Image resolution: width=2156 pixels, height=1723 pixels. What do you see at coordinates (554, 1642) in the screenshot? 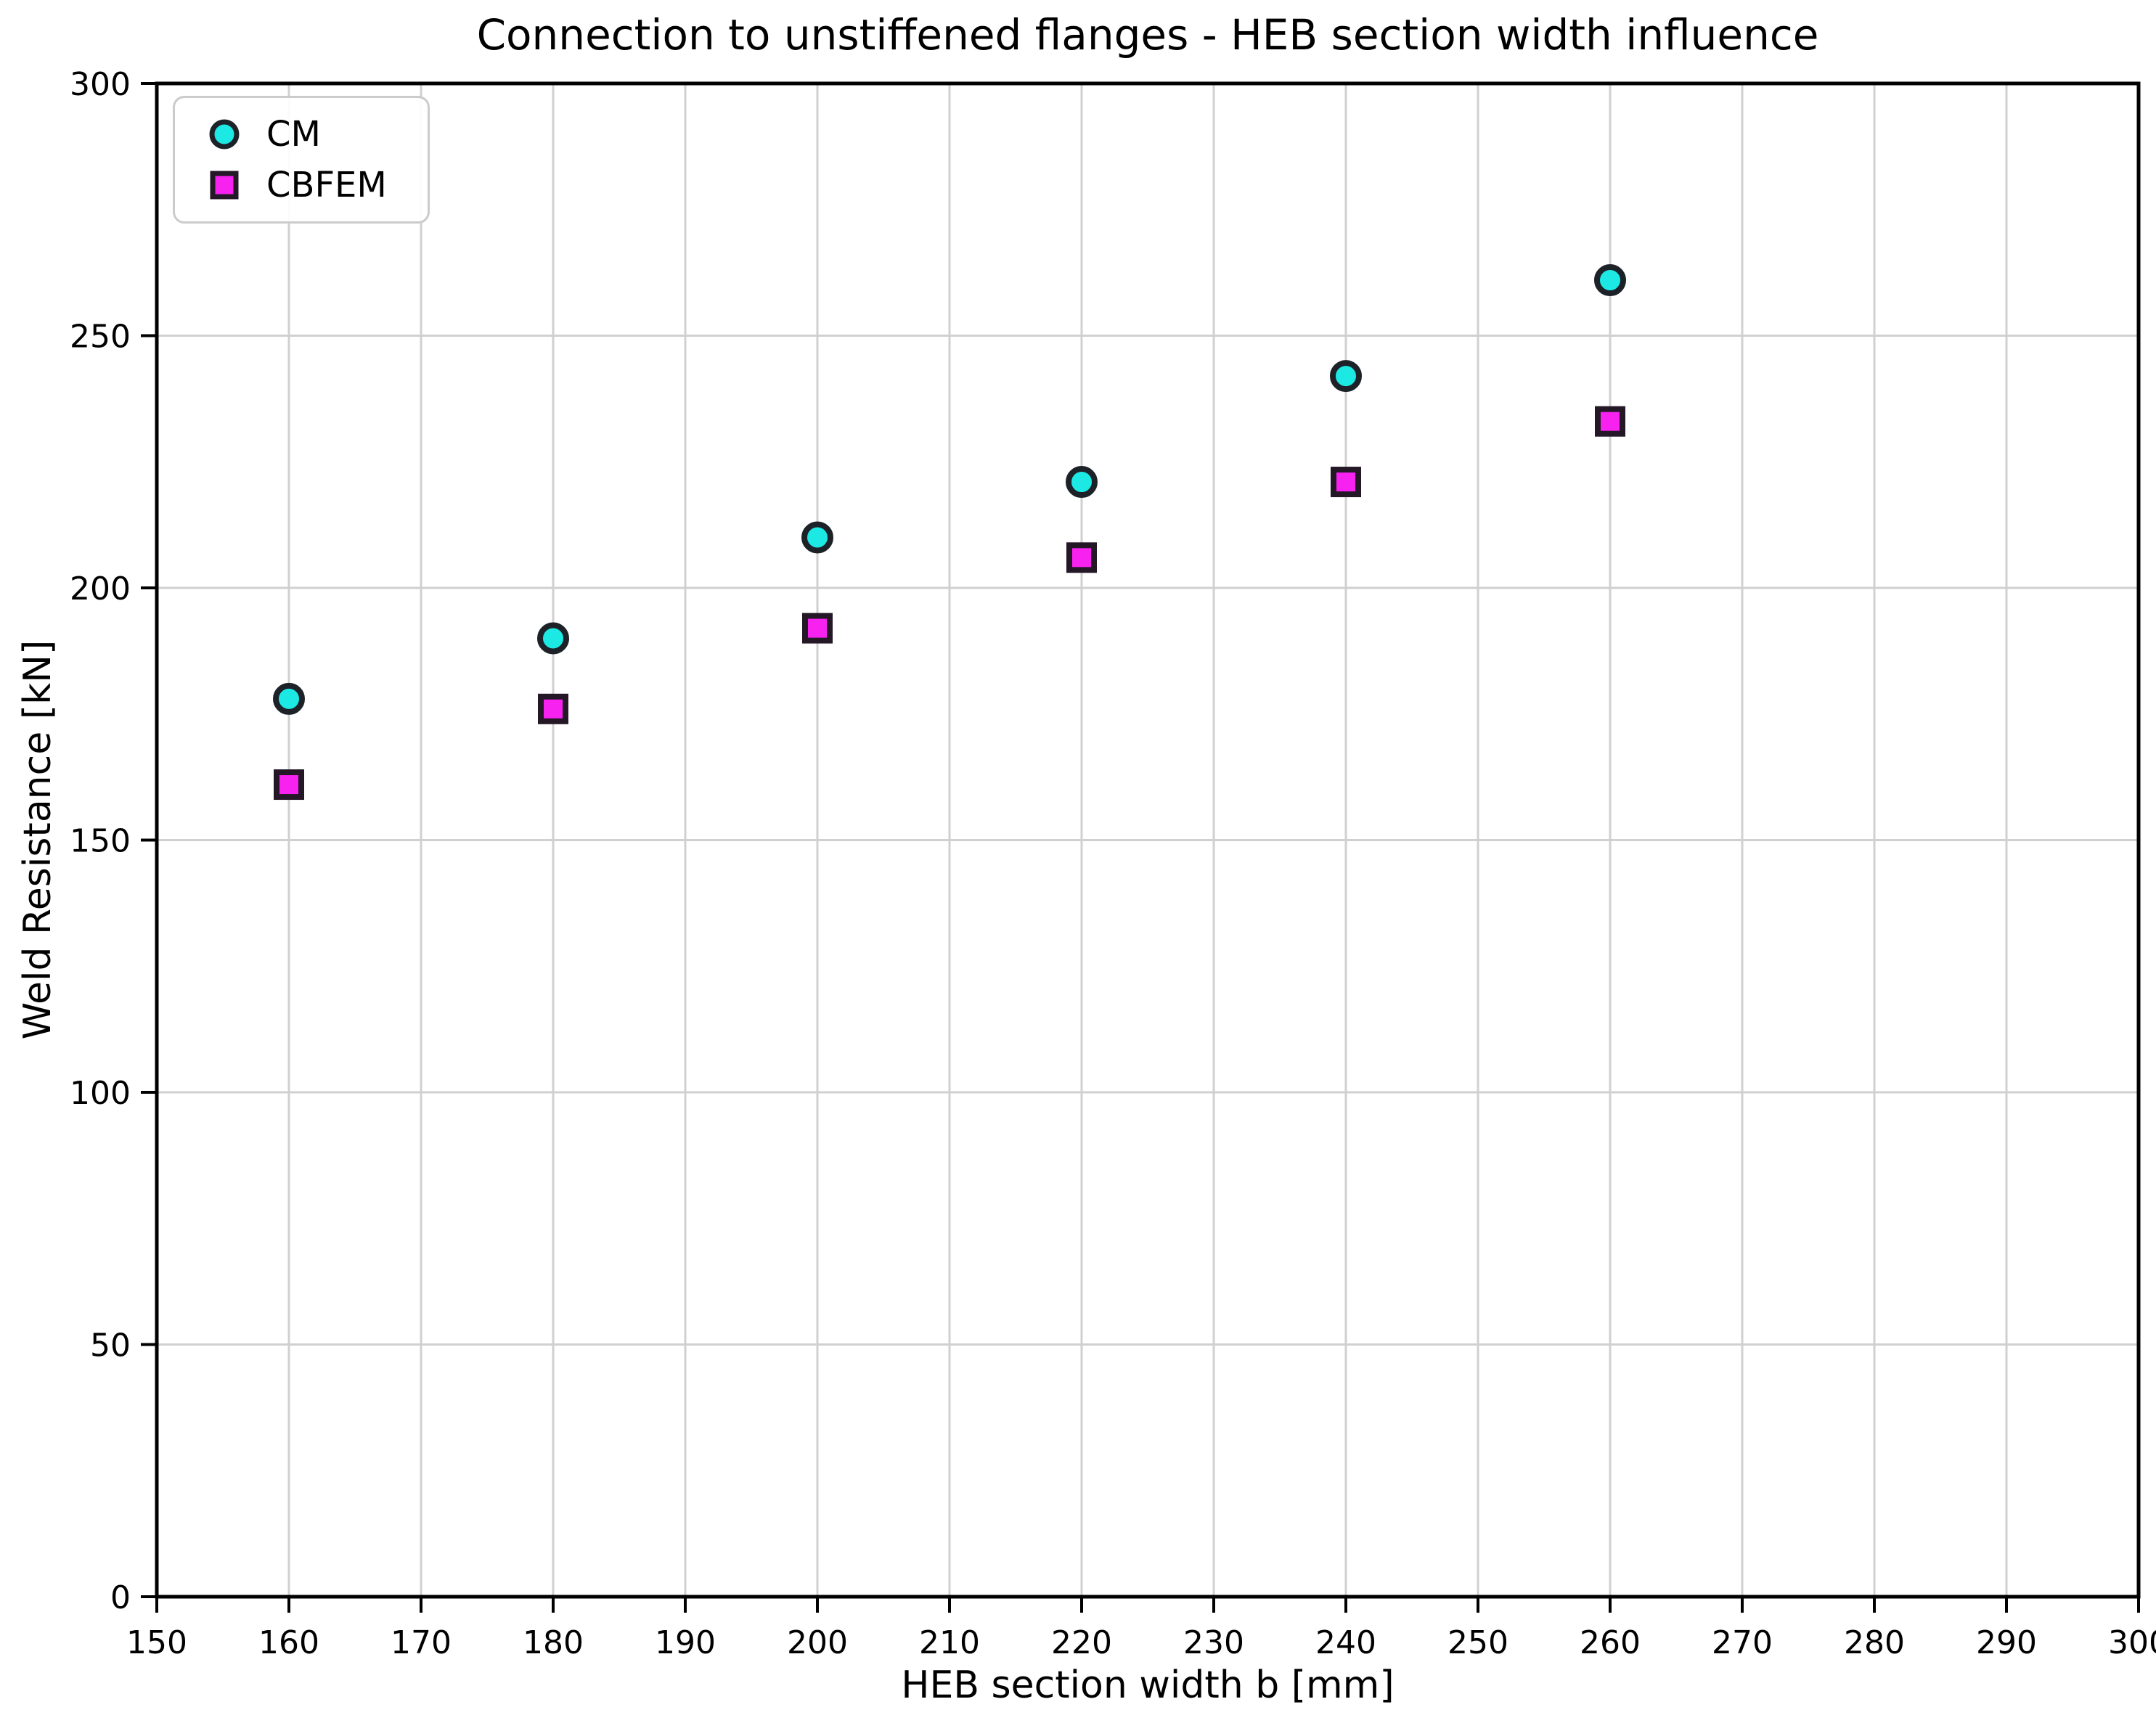
I see `x-tick-label: 180` at bounding box center [554, 1642].